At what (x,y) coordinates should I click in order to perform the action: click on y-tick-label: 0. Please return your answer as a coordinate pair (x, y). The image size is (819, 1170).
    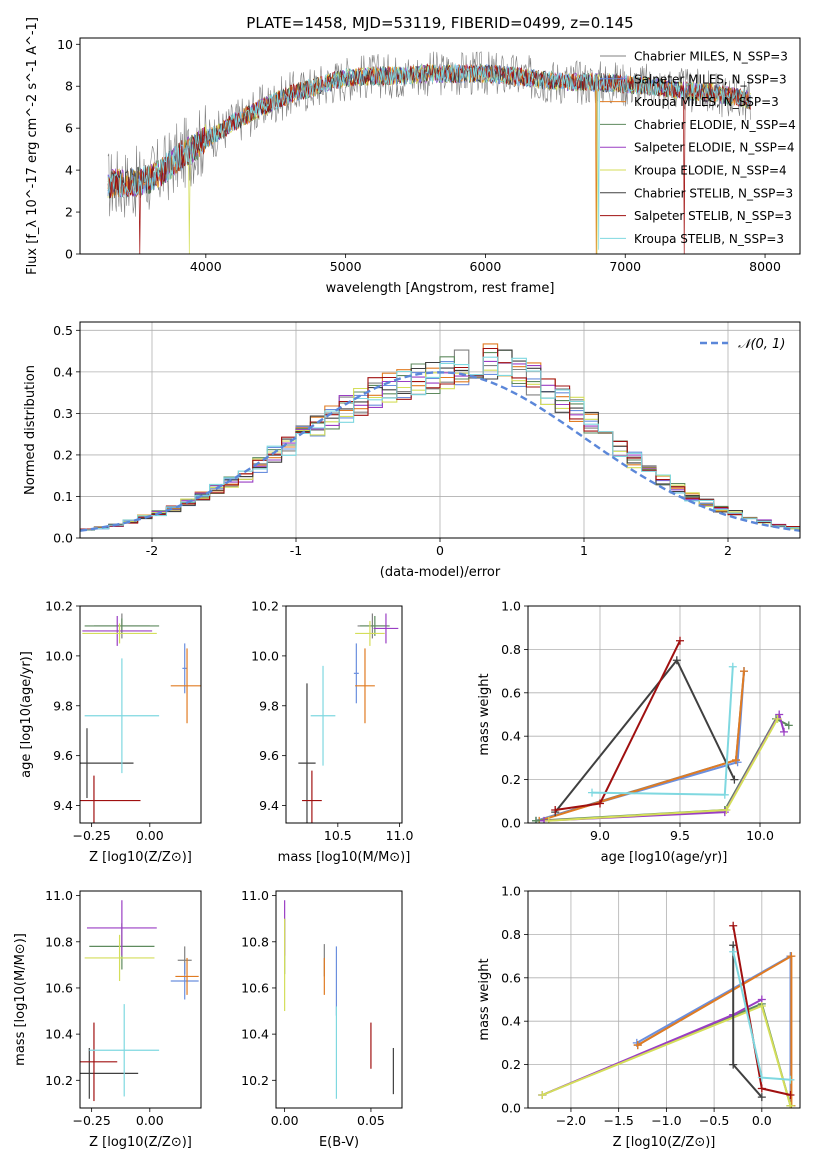
    Looking at the image, I should click on (69, 254).